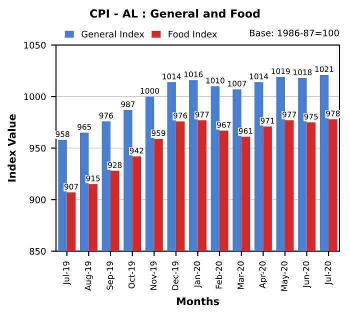  I want to click on x-tick-label: Jun-20, so click(306, 274).